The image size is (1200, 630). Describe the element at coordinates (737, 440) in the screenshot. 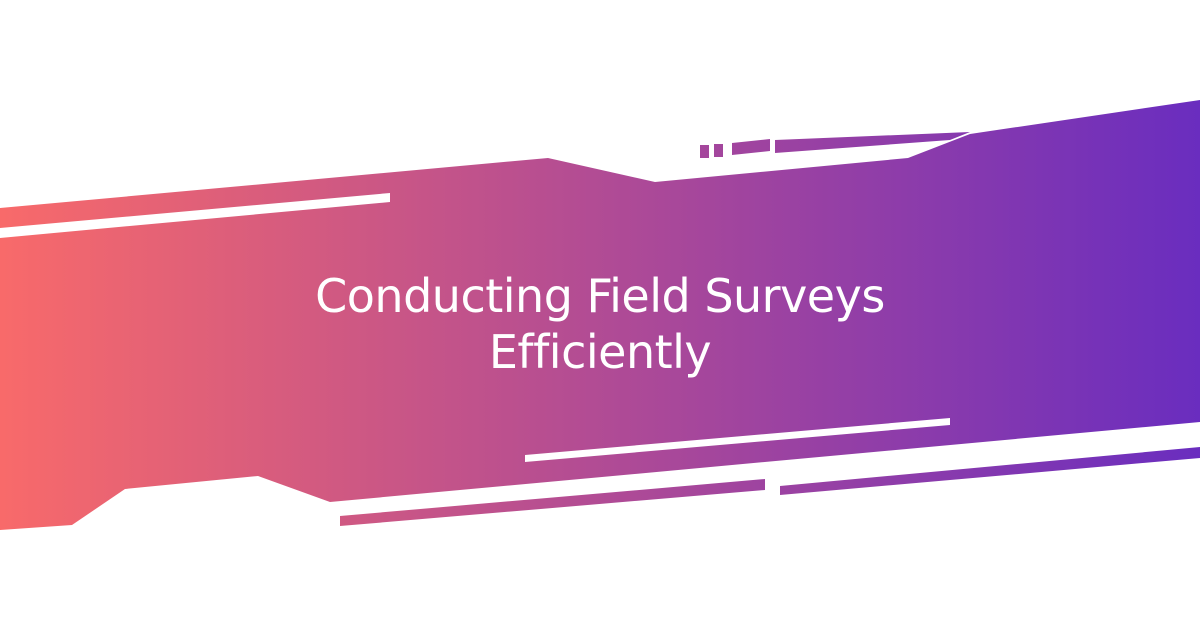

I see `white-stripe-right` at that location.